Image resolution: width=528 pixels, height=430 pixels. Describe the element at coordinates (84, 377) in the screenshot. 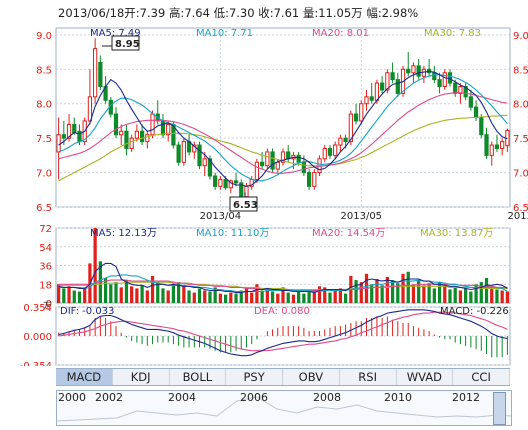

I see `tab-macd: MACD` at that location.